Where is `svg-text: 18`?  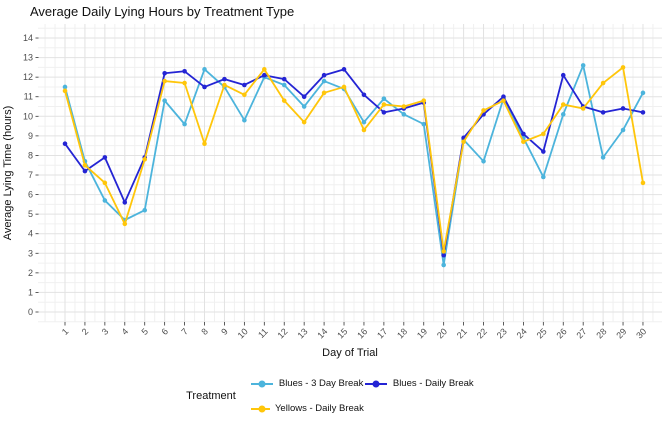
svg-text: 18 is located at coordinates (402, 333).